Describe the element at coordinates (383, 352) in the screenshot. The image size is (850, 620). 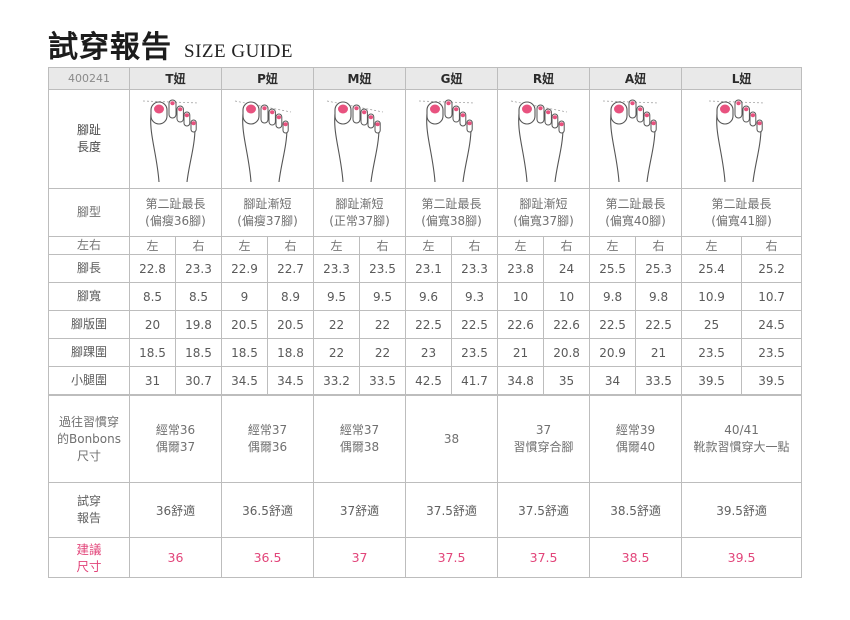
I see `ankle-right-value: 22` at that location.